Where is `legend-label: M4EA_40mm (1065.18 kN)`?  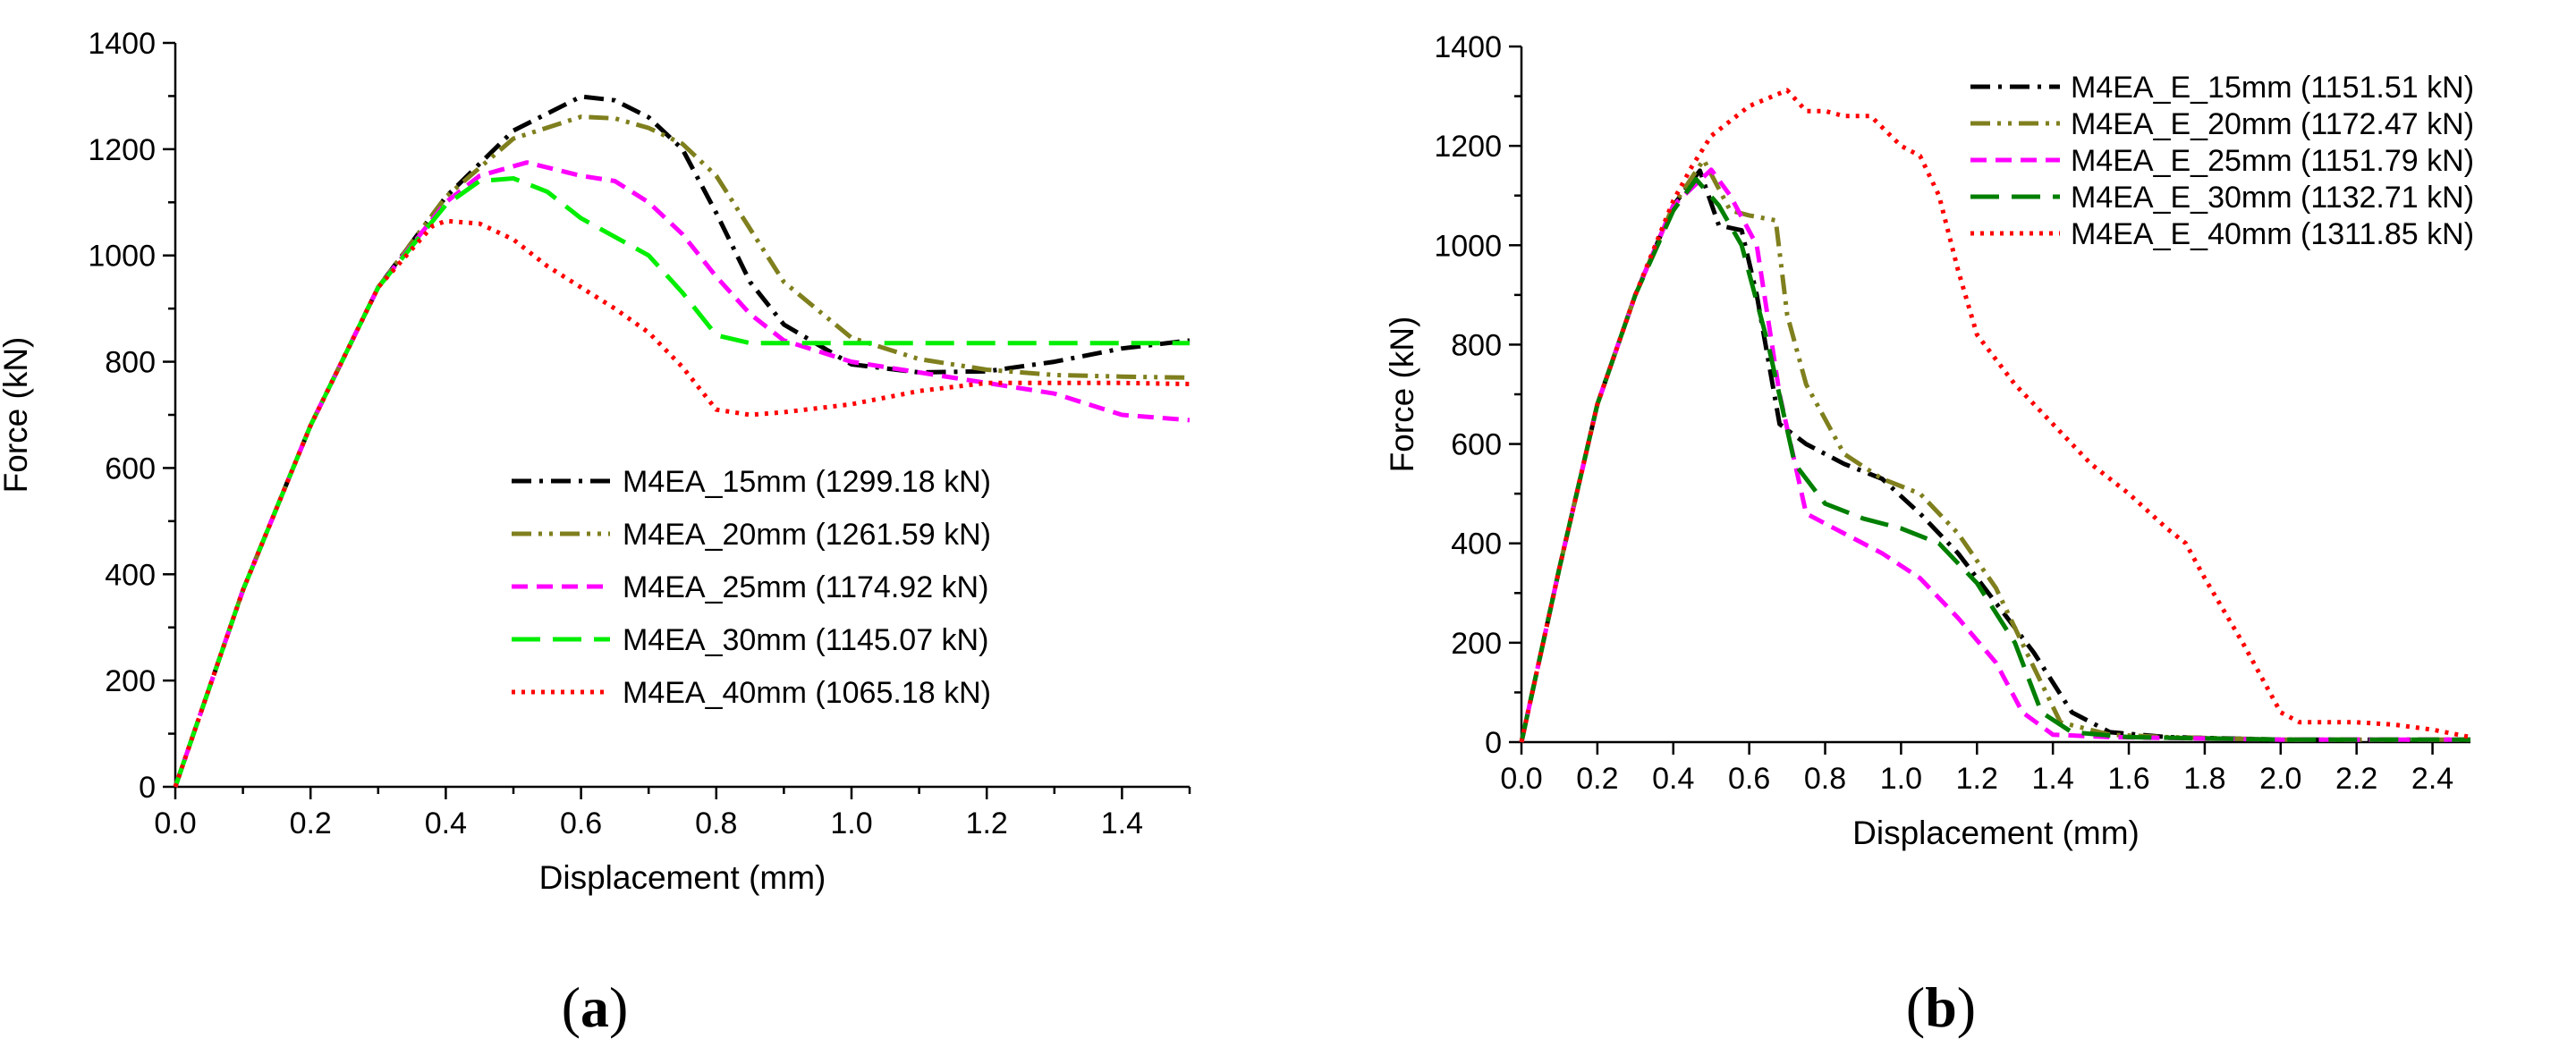 legend-label: M4EA_40mm (1065.18 kN) is located at coordinates (807, 693).